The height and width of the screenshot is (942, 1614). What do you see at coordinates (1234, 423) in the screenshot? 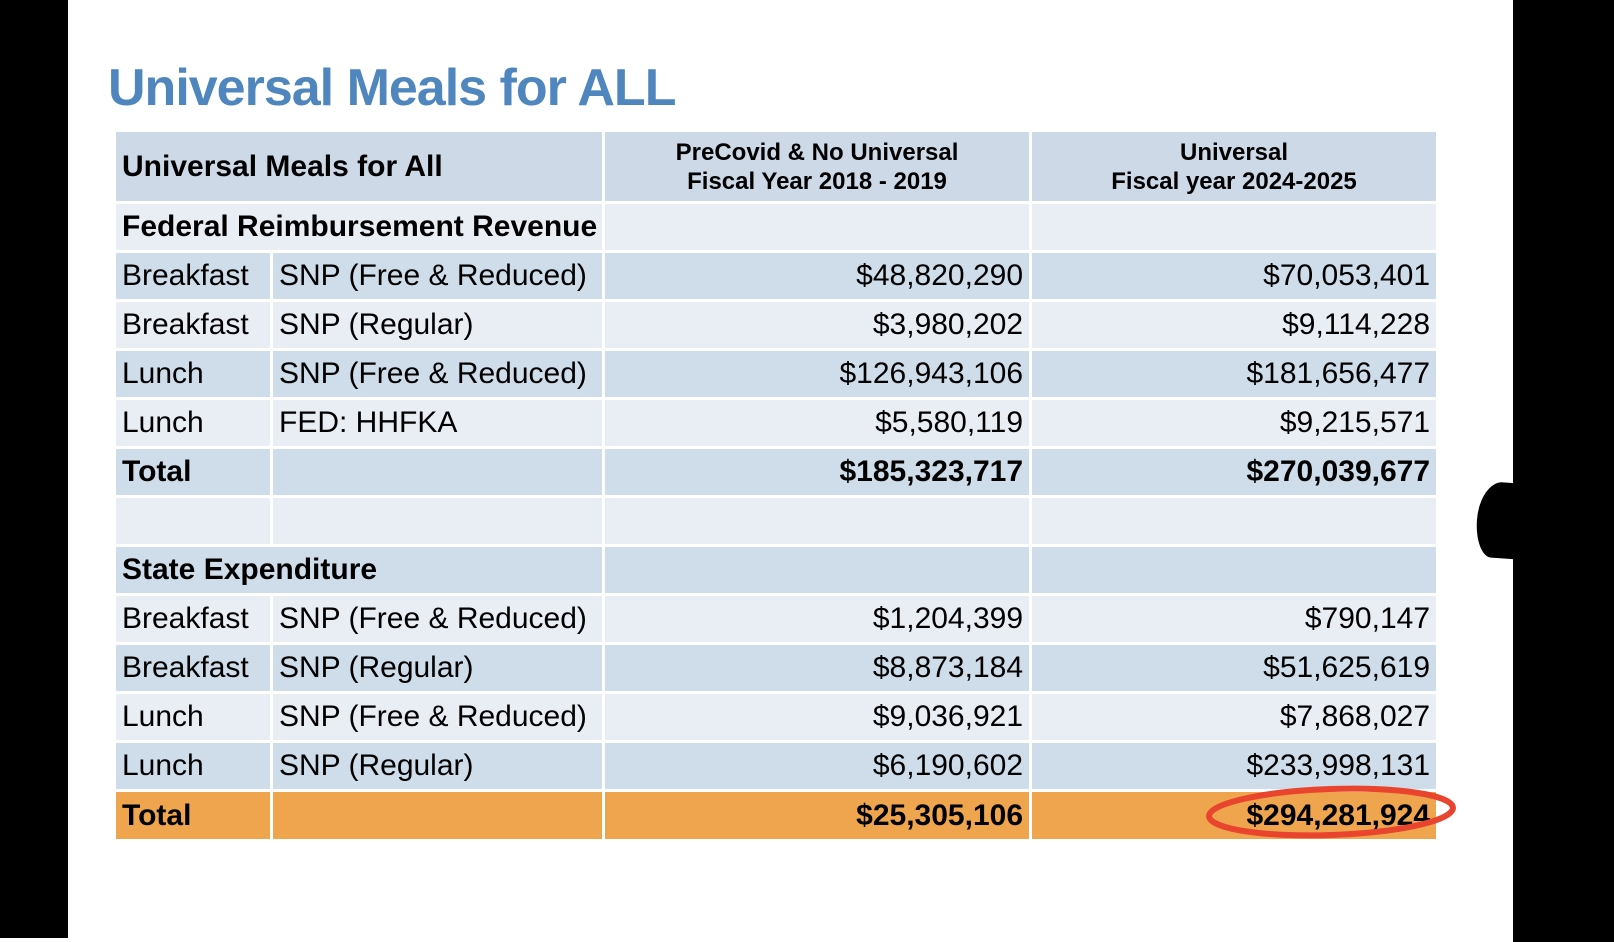
I see `cell-fy2425: $9,215,571` at bounding box center [1234, 423].